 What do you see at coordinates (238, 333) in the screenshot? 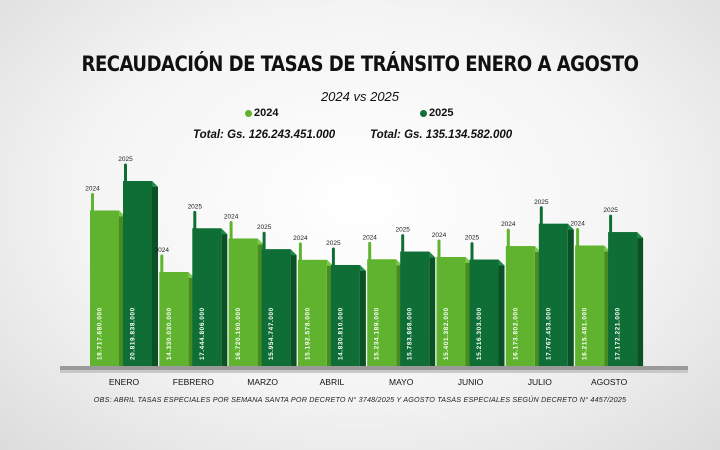
I see `data-label-marzo-2024: 16.720.160.000` at bounding box center [238, 333].